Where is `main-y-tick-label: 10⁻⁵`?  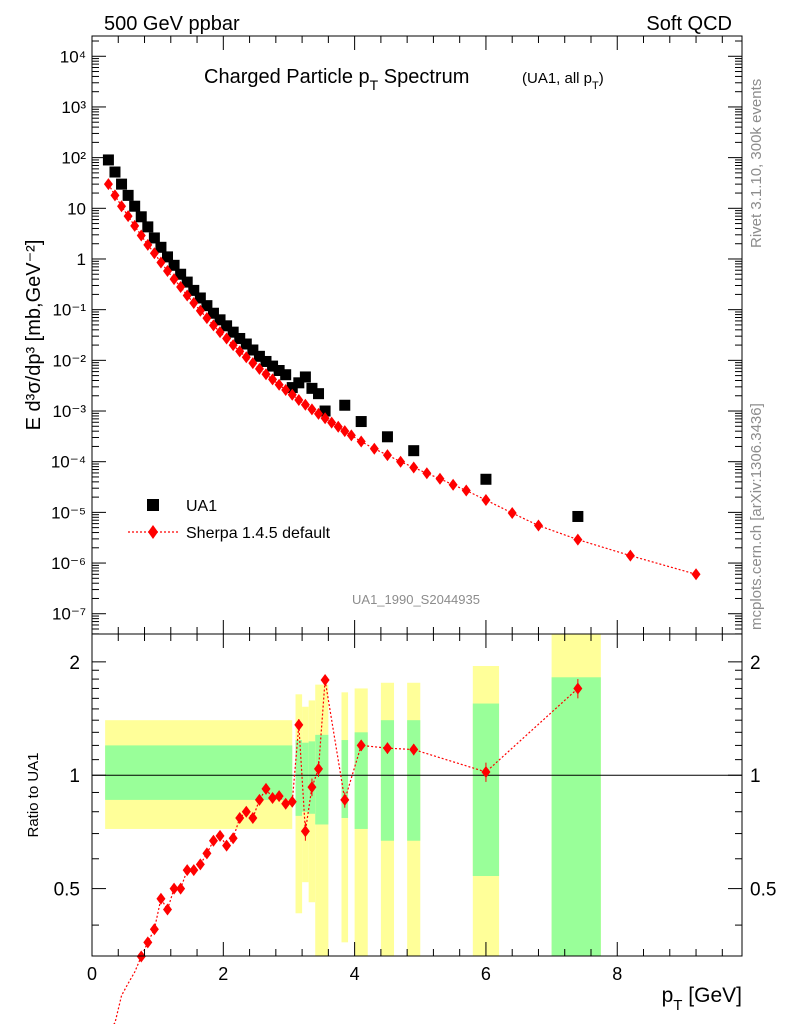
main-y-tick-label: 10⁻⁵ is located at coordinates (68, 512).